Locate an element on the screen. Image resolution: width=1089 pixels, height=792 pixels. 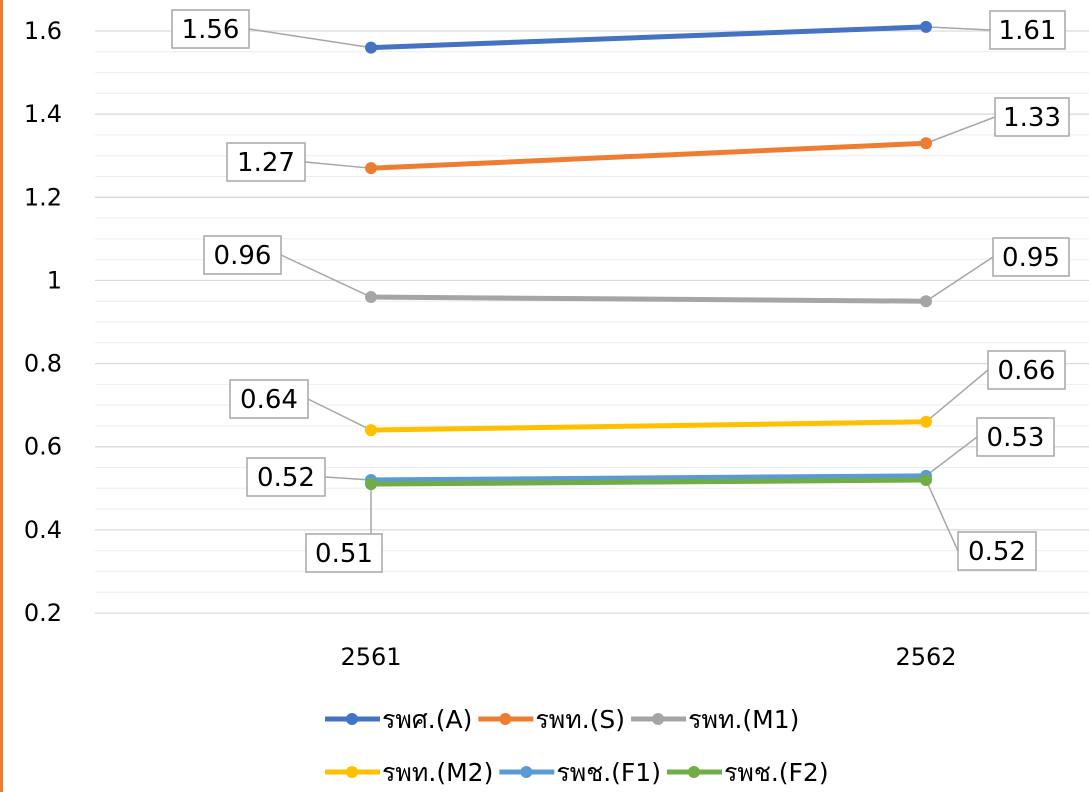
legend-item: รพท.(M2) is located at coordinates (409, 772).